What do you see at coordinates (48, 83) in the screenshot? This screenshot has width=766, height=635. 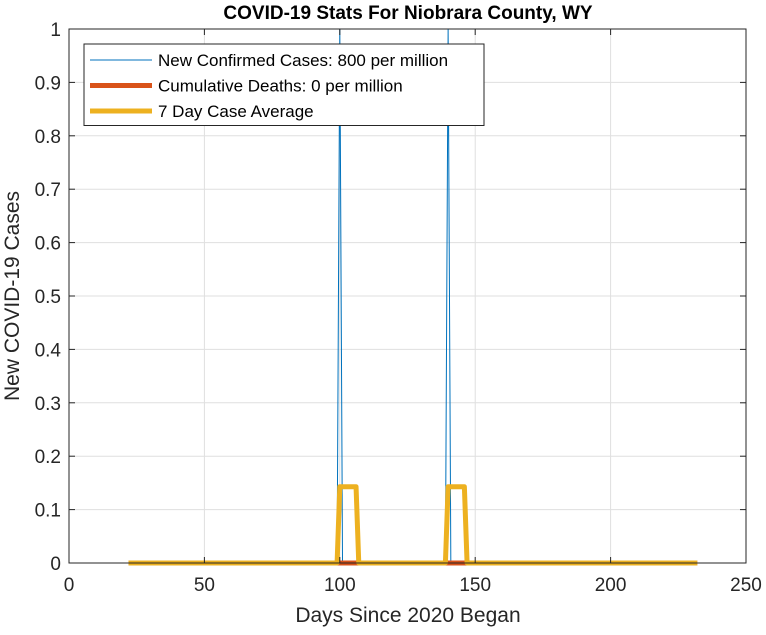 I see `y-tick-label: 0.9` at bounding box center [48, 83].